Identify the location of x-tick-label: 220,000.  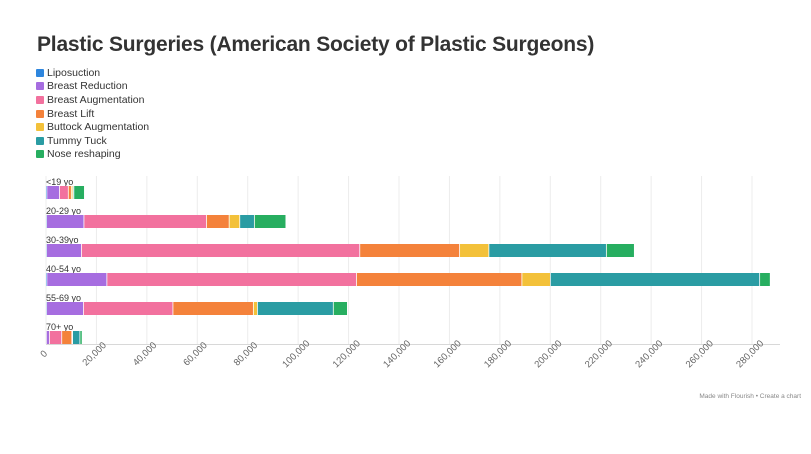
(599, 354).